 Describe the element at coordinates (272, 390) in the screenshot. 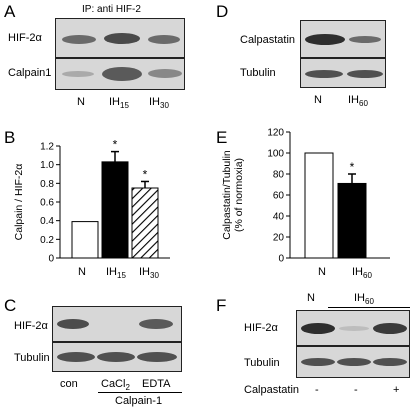

I see `panel-f-row3-label: Calpastatin` at that location.